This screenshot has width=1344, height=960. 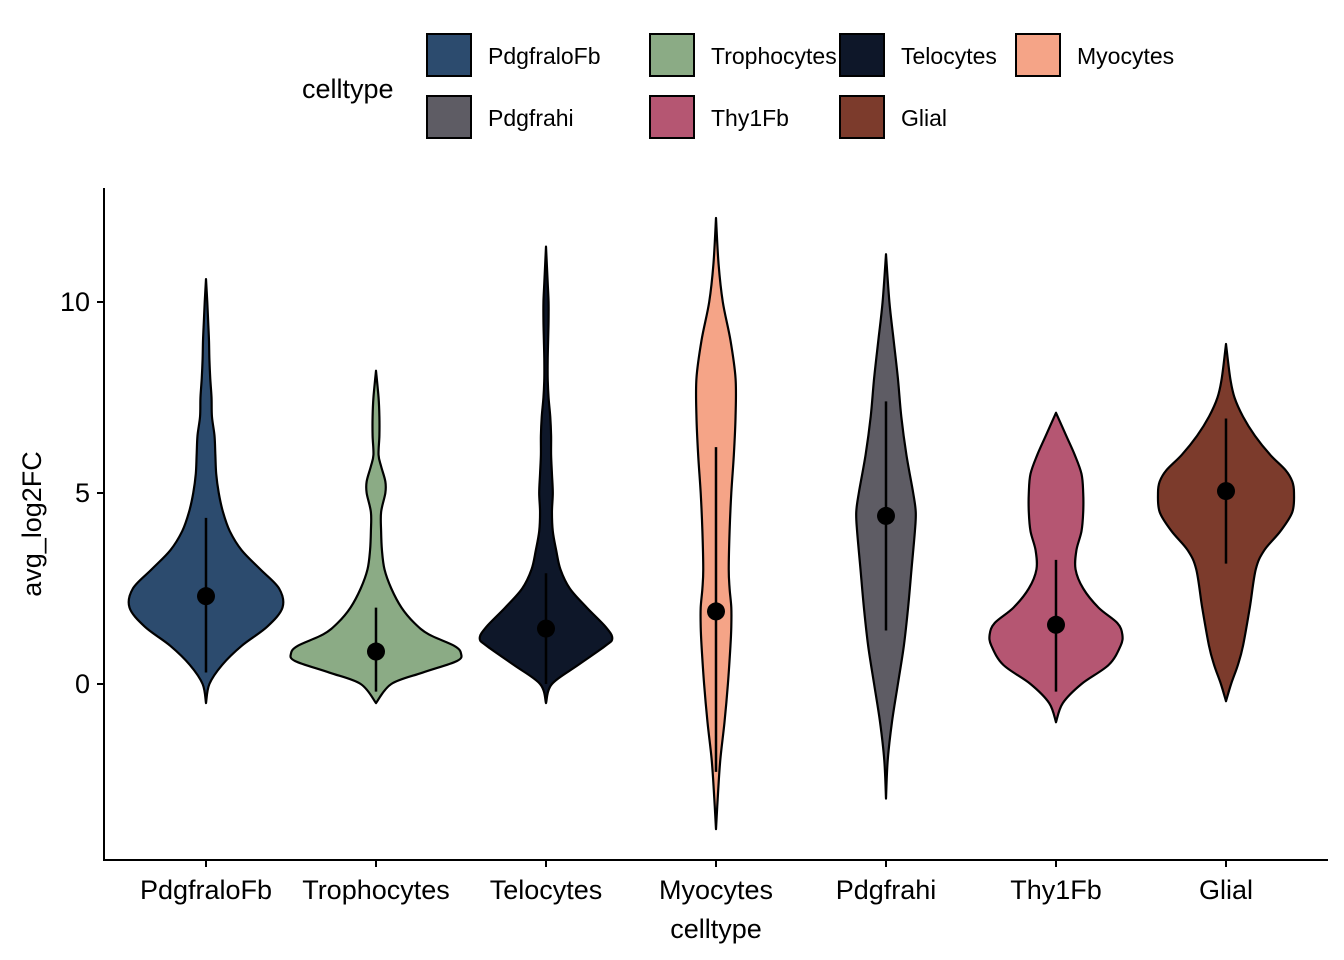 I want to click on x-tick-label: Trophocytes, so click(x=376, y=890).